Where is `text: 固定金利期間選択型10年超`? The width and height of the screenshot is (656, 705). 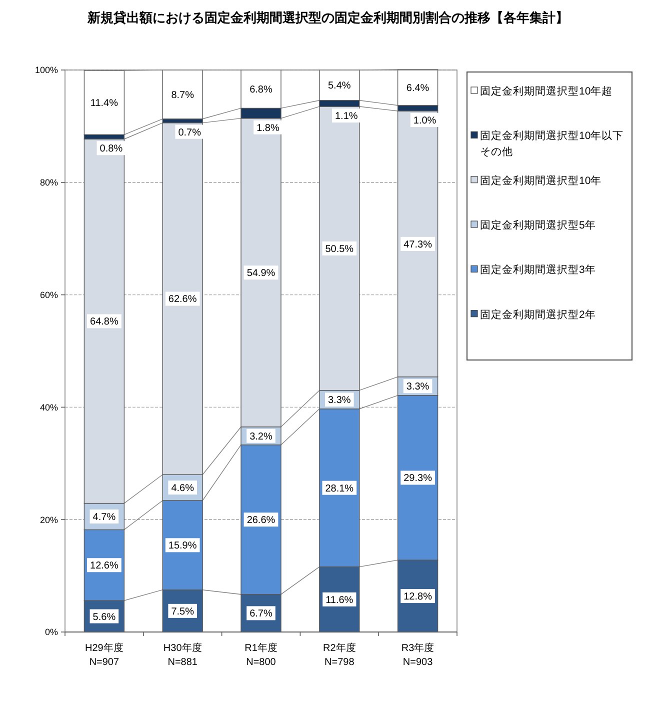
text: 固定金利期間選択型10年超 is located at coordinates (546, 92).